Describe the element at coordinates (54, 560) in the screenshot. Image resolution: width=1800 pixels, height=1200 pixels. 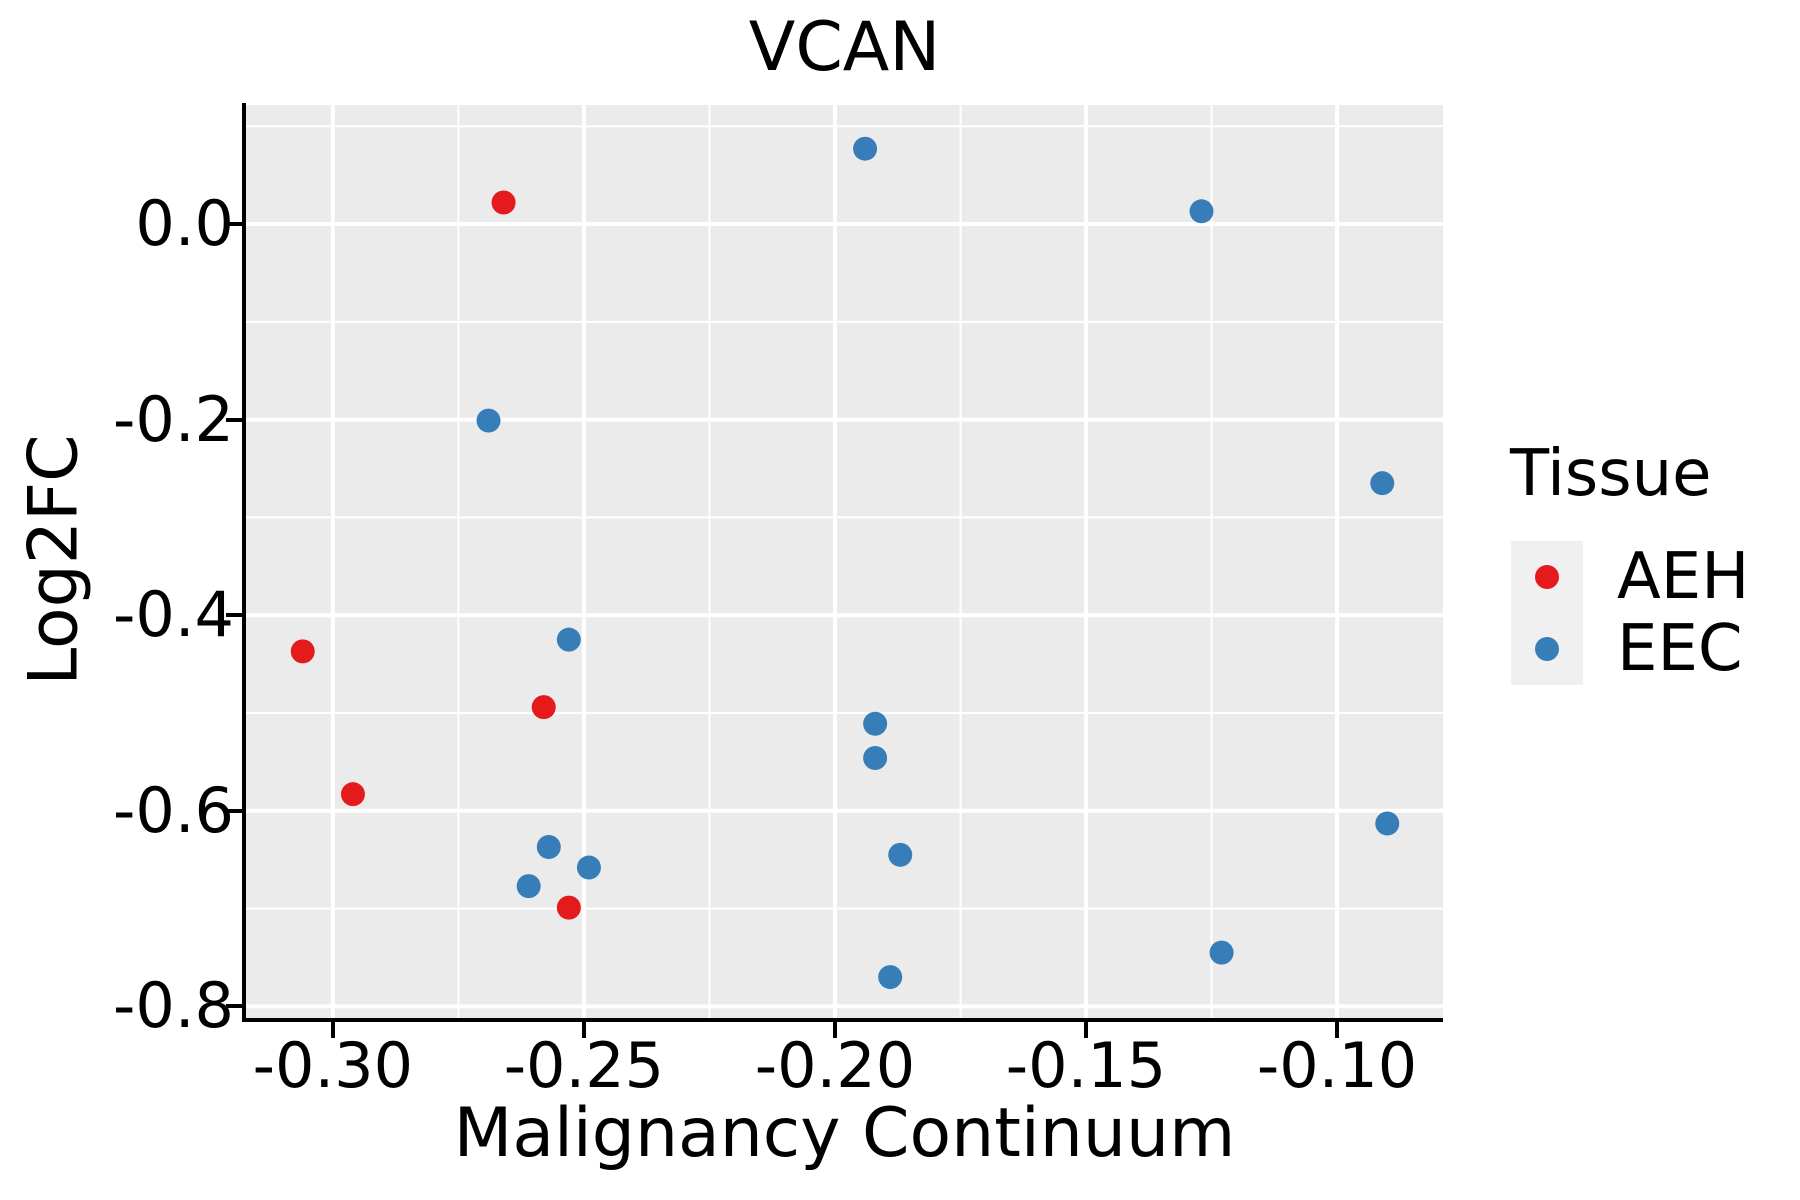
I see `y-axis-title: Log2FC` at that location.